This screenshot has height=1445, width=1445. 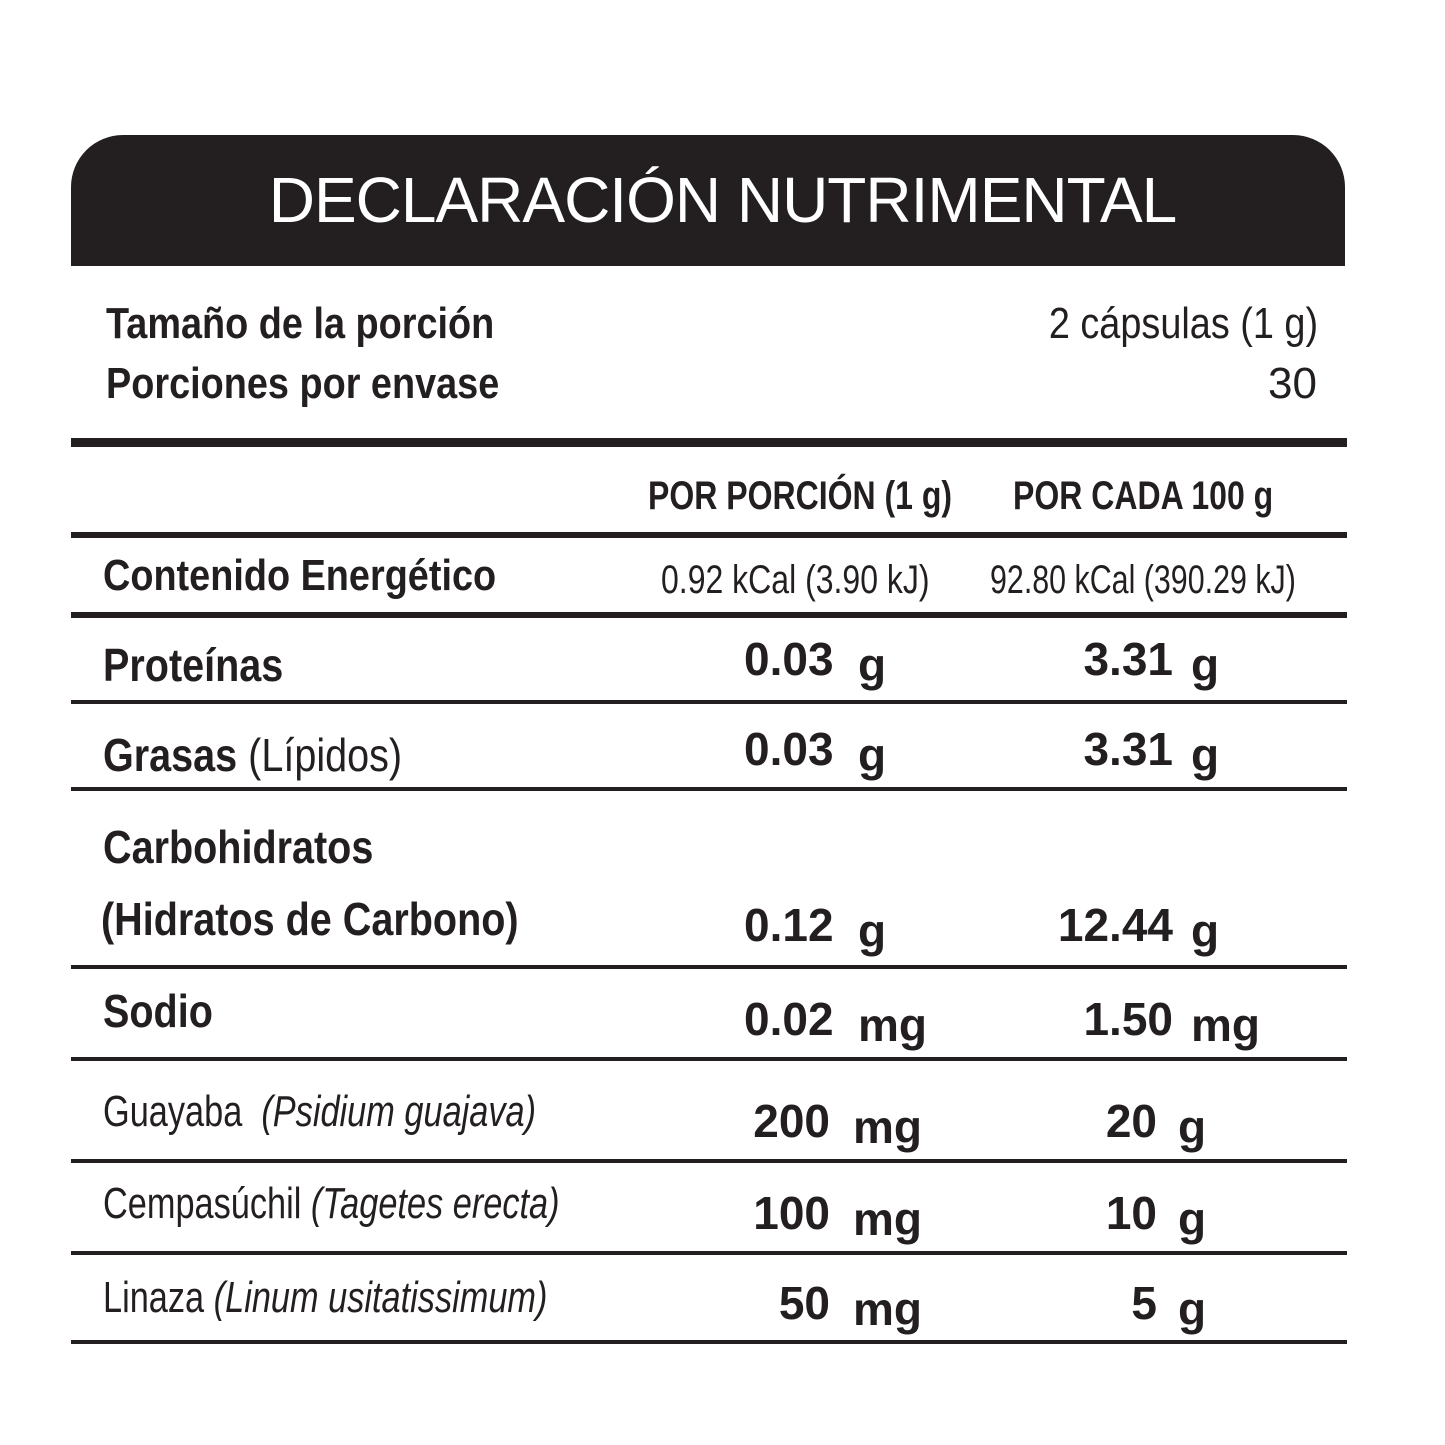 I want to click on row-label-energy: Contenido Energético, so click(x=300, y=575).